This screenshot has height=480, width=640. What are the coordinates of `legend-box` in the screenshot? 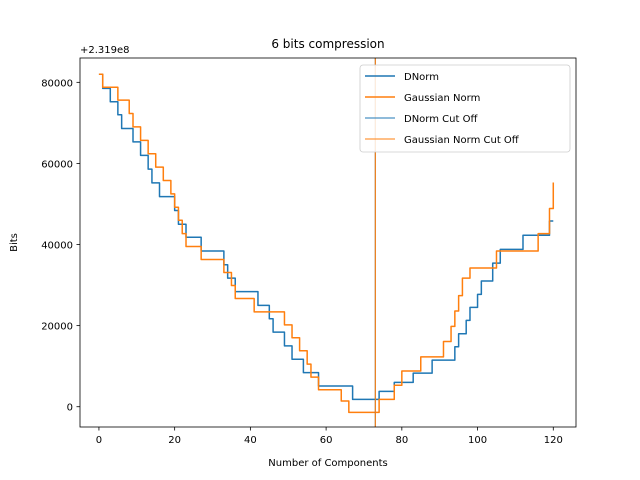 It's located at (465, 108).